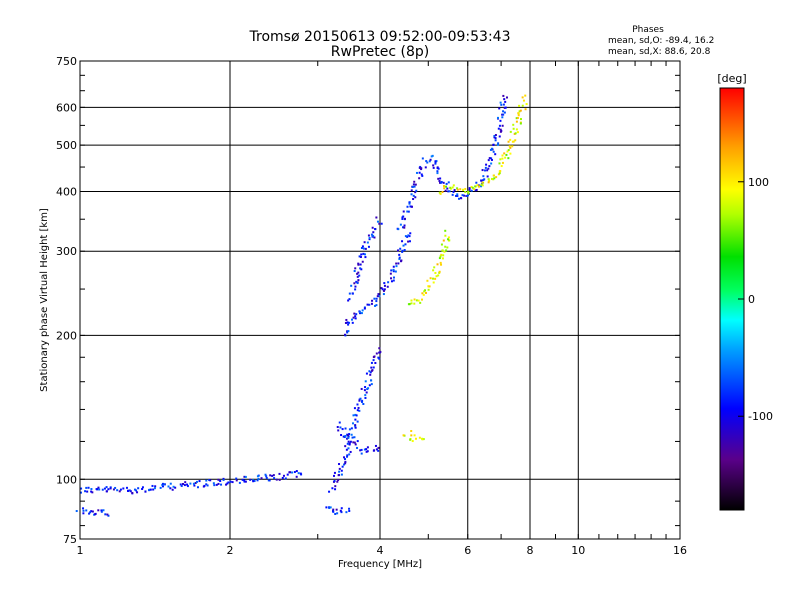  Describe the element at coordinates (467, 550) in the screenshot. I see `x-tick-label: 6` at that location.